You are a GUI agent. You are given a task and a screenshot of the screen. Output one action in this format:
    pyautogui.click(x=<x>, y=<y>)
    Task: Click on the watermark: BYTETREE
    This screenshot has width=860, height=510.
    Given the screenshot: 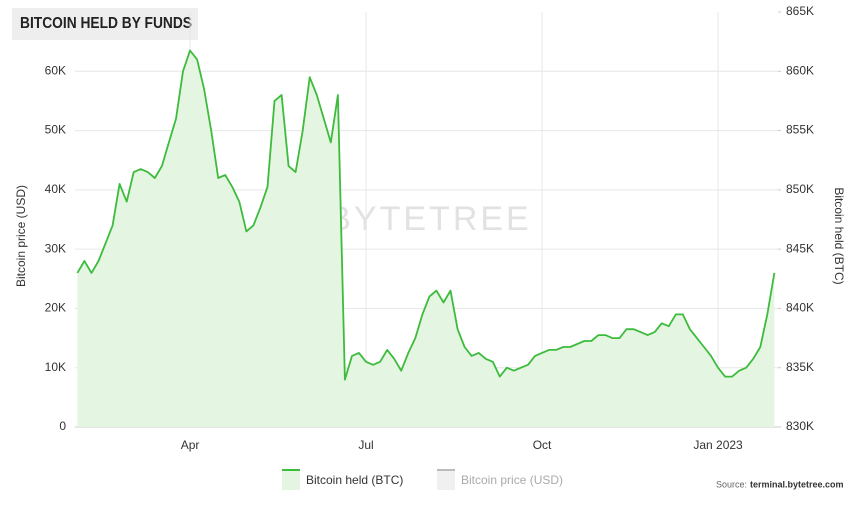 What is the action you would take?
    pyautogui.click(x=429, y=219)
    